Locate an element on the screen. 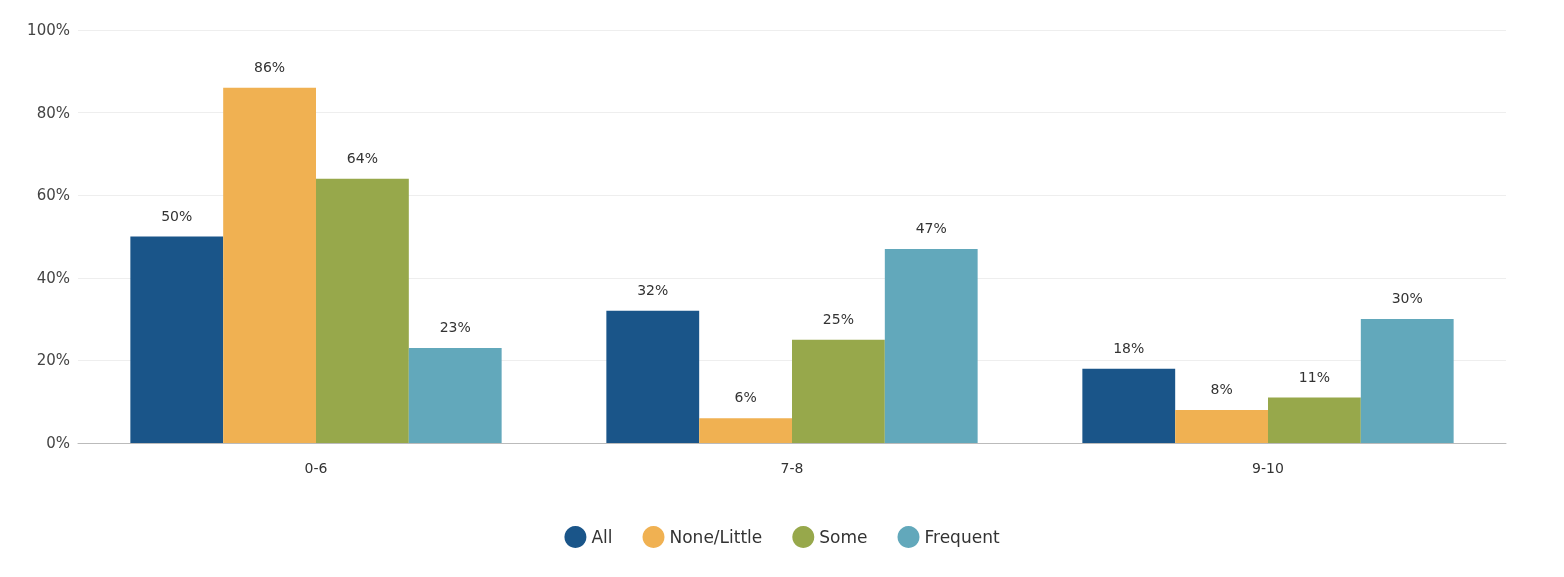 Image resolution: width=1564 pixels, height=577 pixels. legend-label: All is located at coordinates (602, 537).